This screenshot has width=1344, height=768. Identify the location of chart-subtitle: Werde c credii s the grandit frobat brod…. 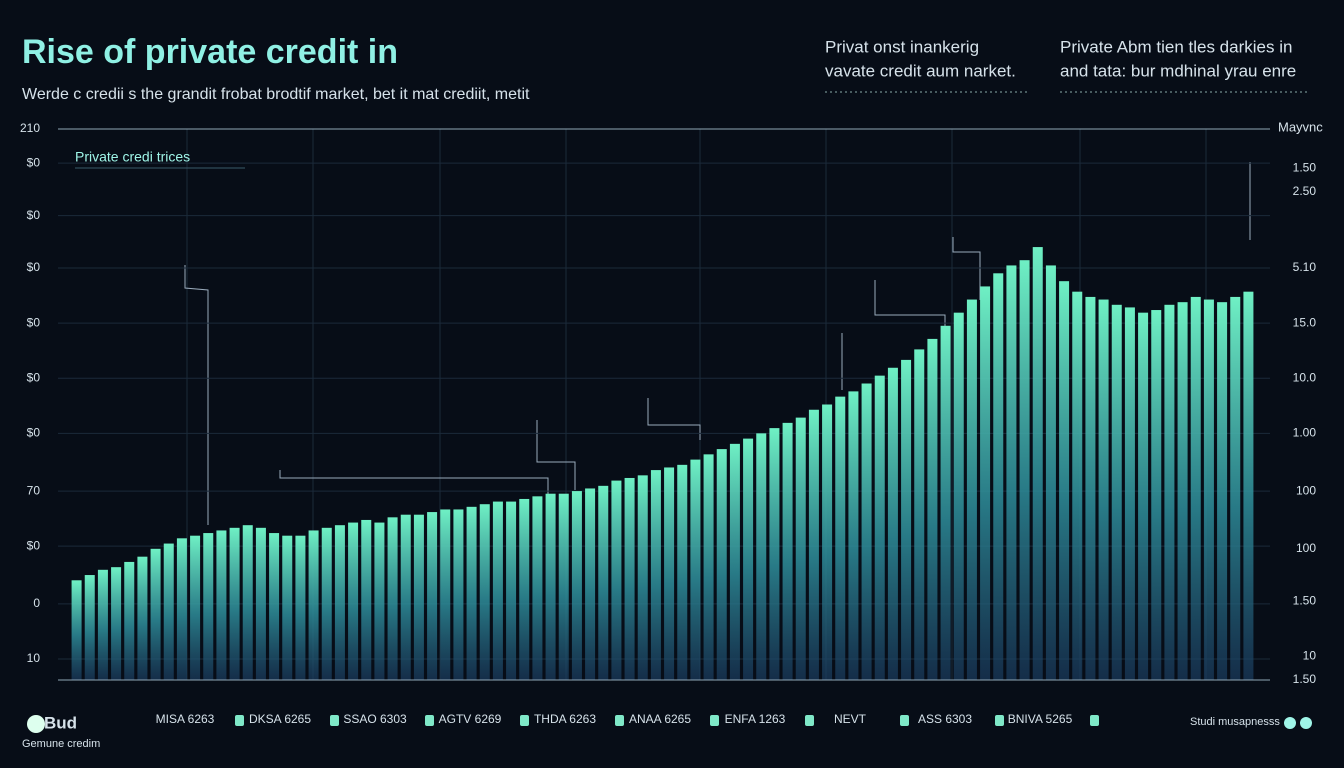
(276, 94).